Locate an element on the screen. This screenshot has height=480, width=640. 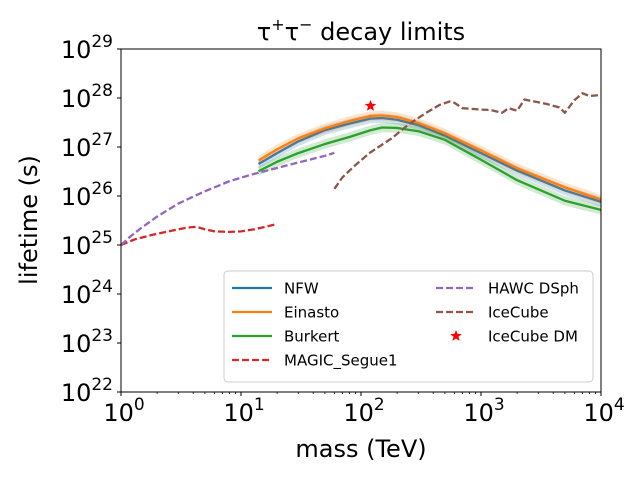
legend-box is located at coordinates (408, 326).